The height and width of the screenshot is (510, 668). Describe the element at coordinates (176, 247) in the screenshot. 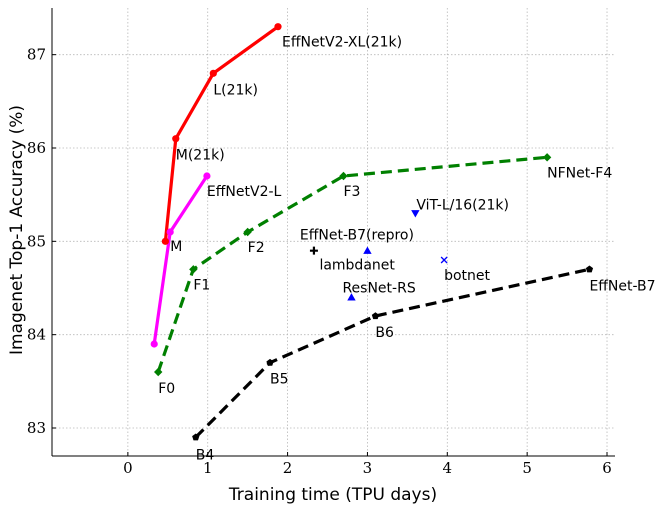

I see `label-m: M` at that location.